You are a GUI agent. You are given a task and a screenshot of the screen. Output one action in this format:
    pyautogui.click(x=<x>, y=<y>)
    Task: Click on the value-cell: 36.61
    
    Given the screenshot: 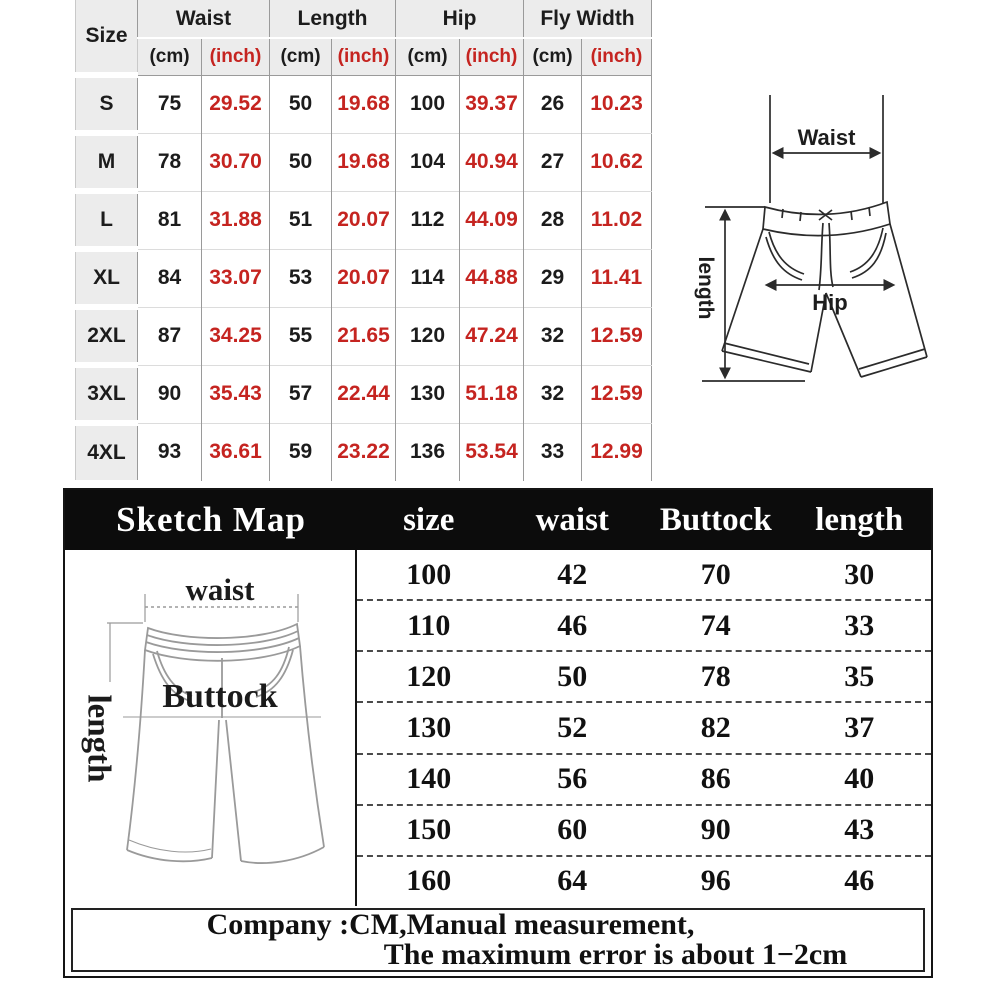 What is the action you would take?
    pyautogui.click(x=235, y=451)
    